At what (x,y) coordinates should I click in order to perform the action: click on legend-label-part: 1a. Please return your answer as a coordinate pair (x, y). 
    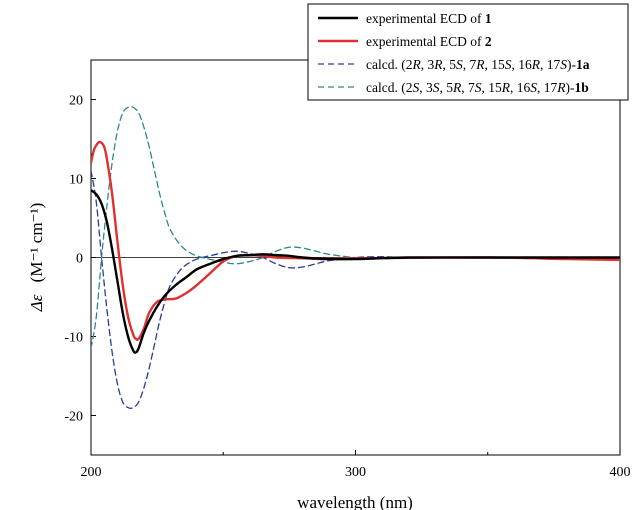
    Looking at the image, I should click on (583, 64).